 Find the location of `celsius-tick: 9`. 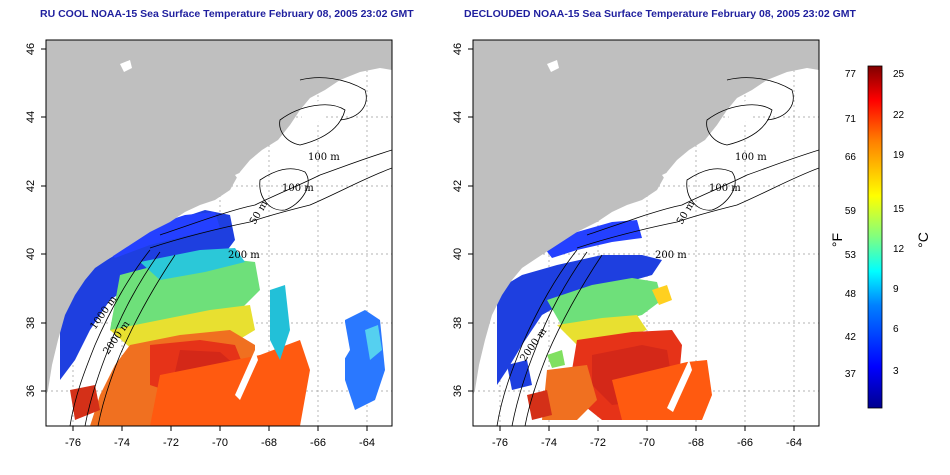

celsius-tick: 9 is located at coordinates (896, 289).